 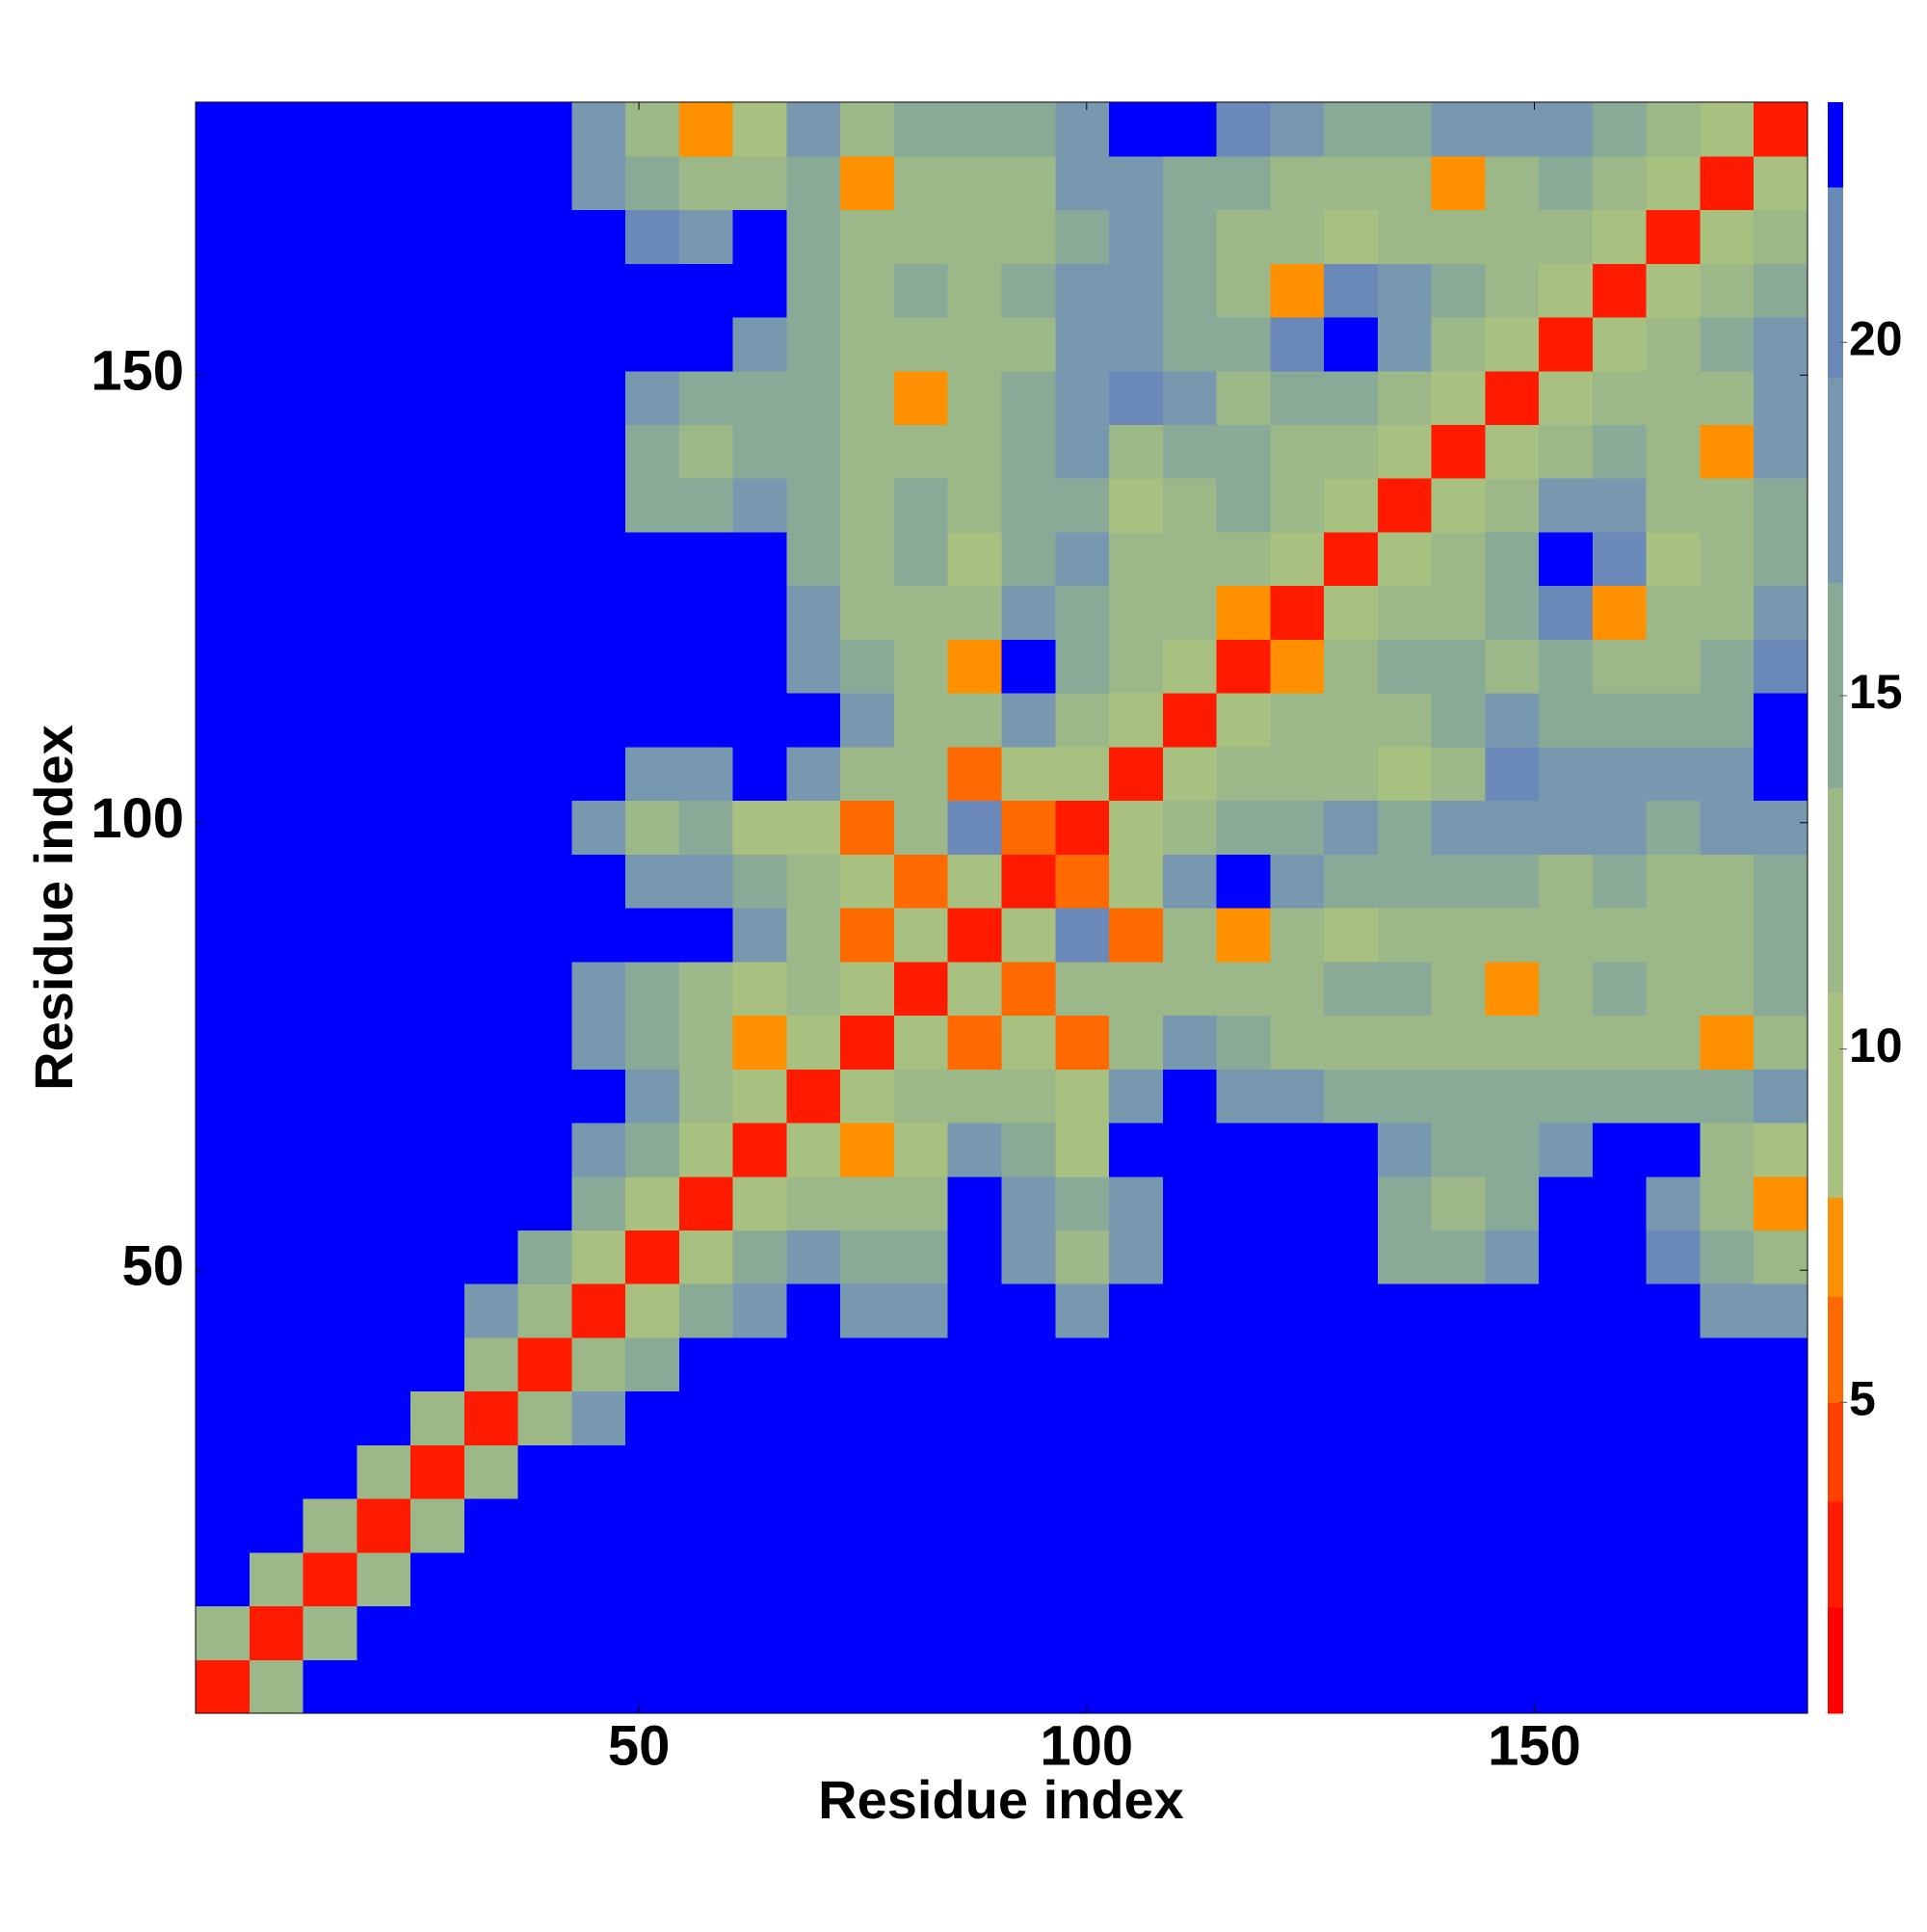 I want to click on colorbar-segment, so click(x=1835, y=890).